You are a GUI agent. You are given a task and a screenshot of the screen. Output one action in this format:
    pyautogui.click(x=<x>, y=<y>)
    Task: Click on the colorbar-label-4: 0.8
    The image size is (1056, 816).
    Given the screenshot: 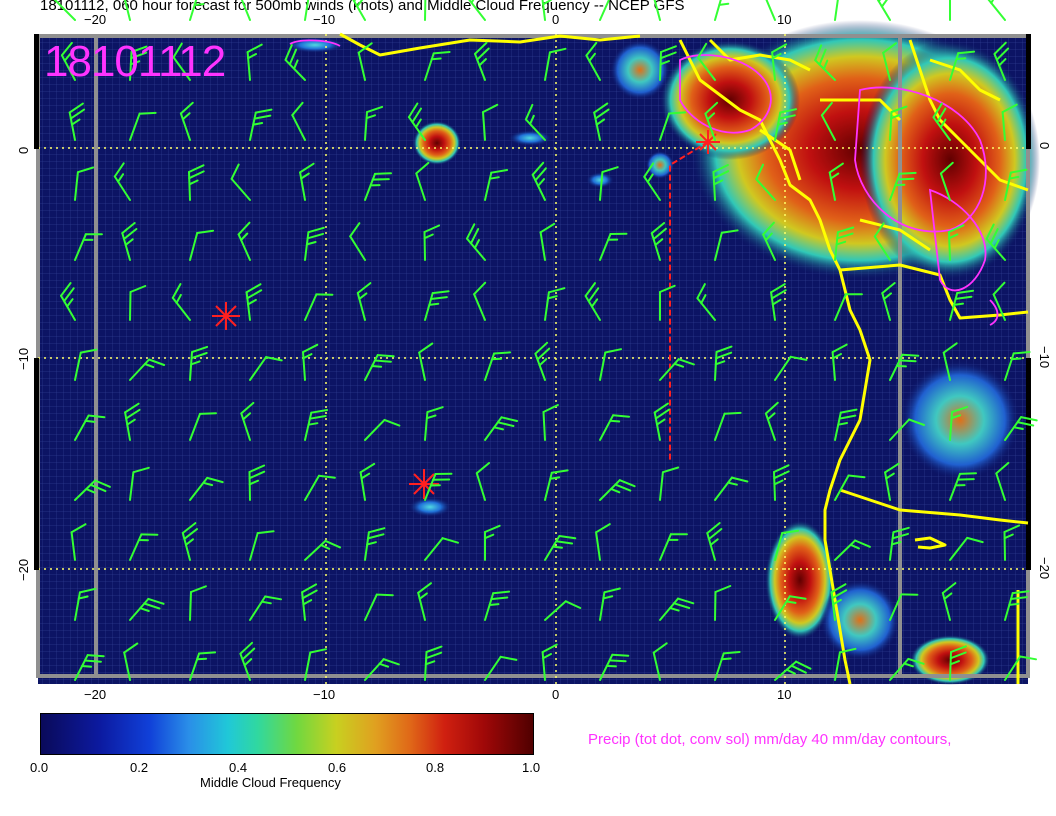 What is the action you would take?
    pyautogui.click(x=435, y=767)
    